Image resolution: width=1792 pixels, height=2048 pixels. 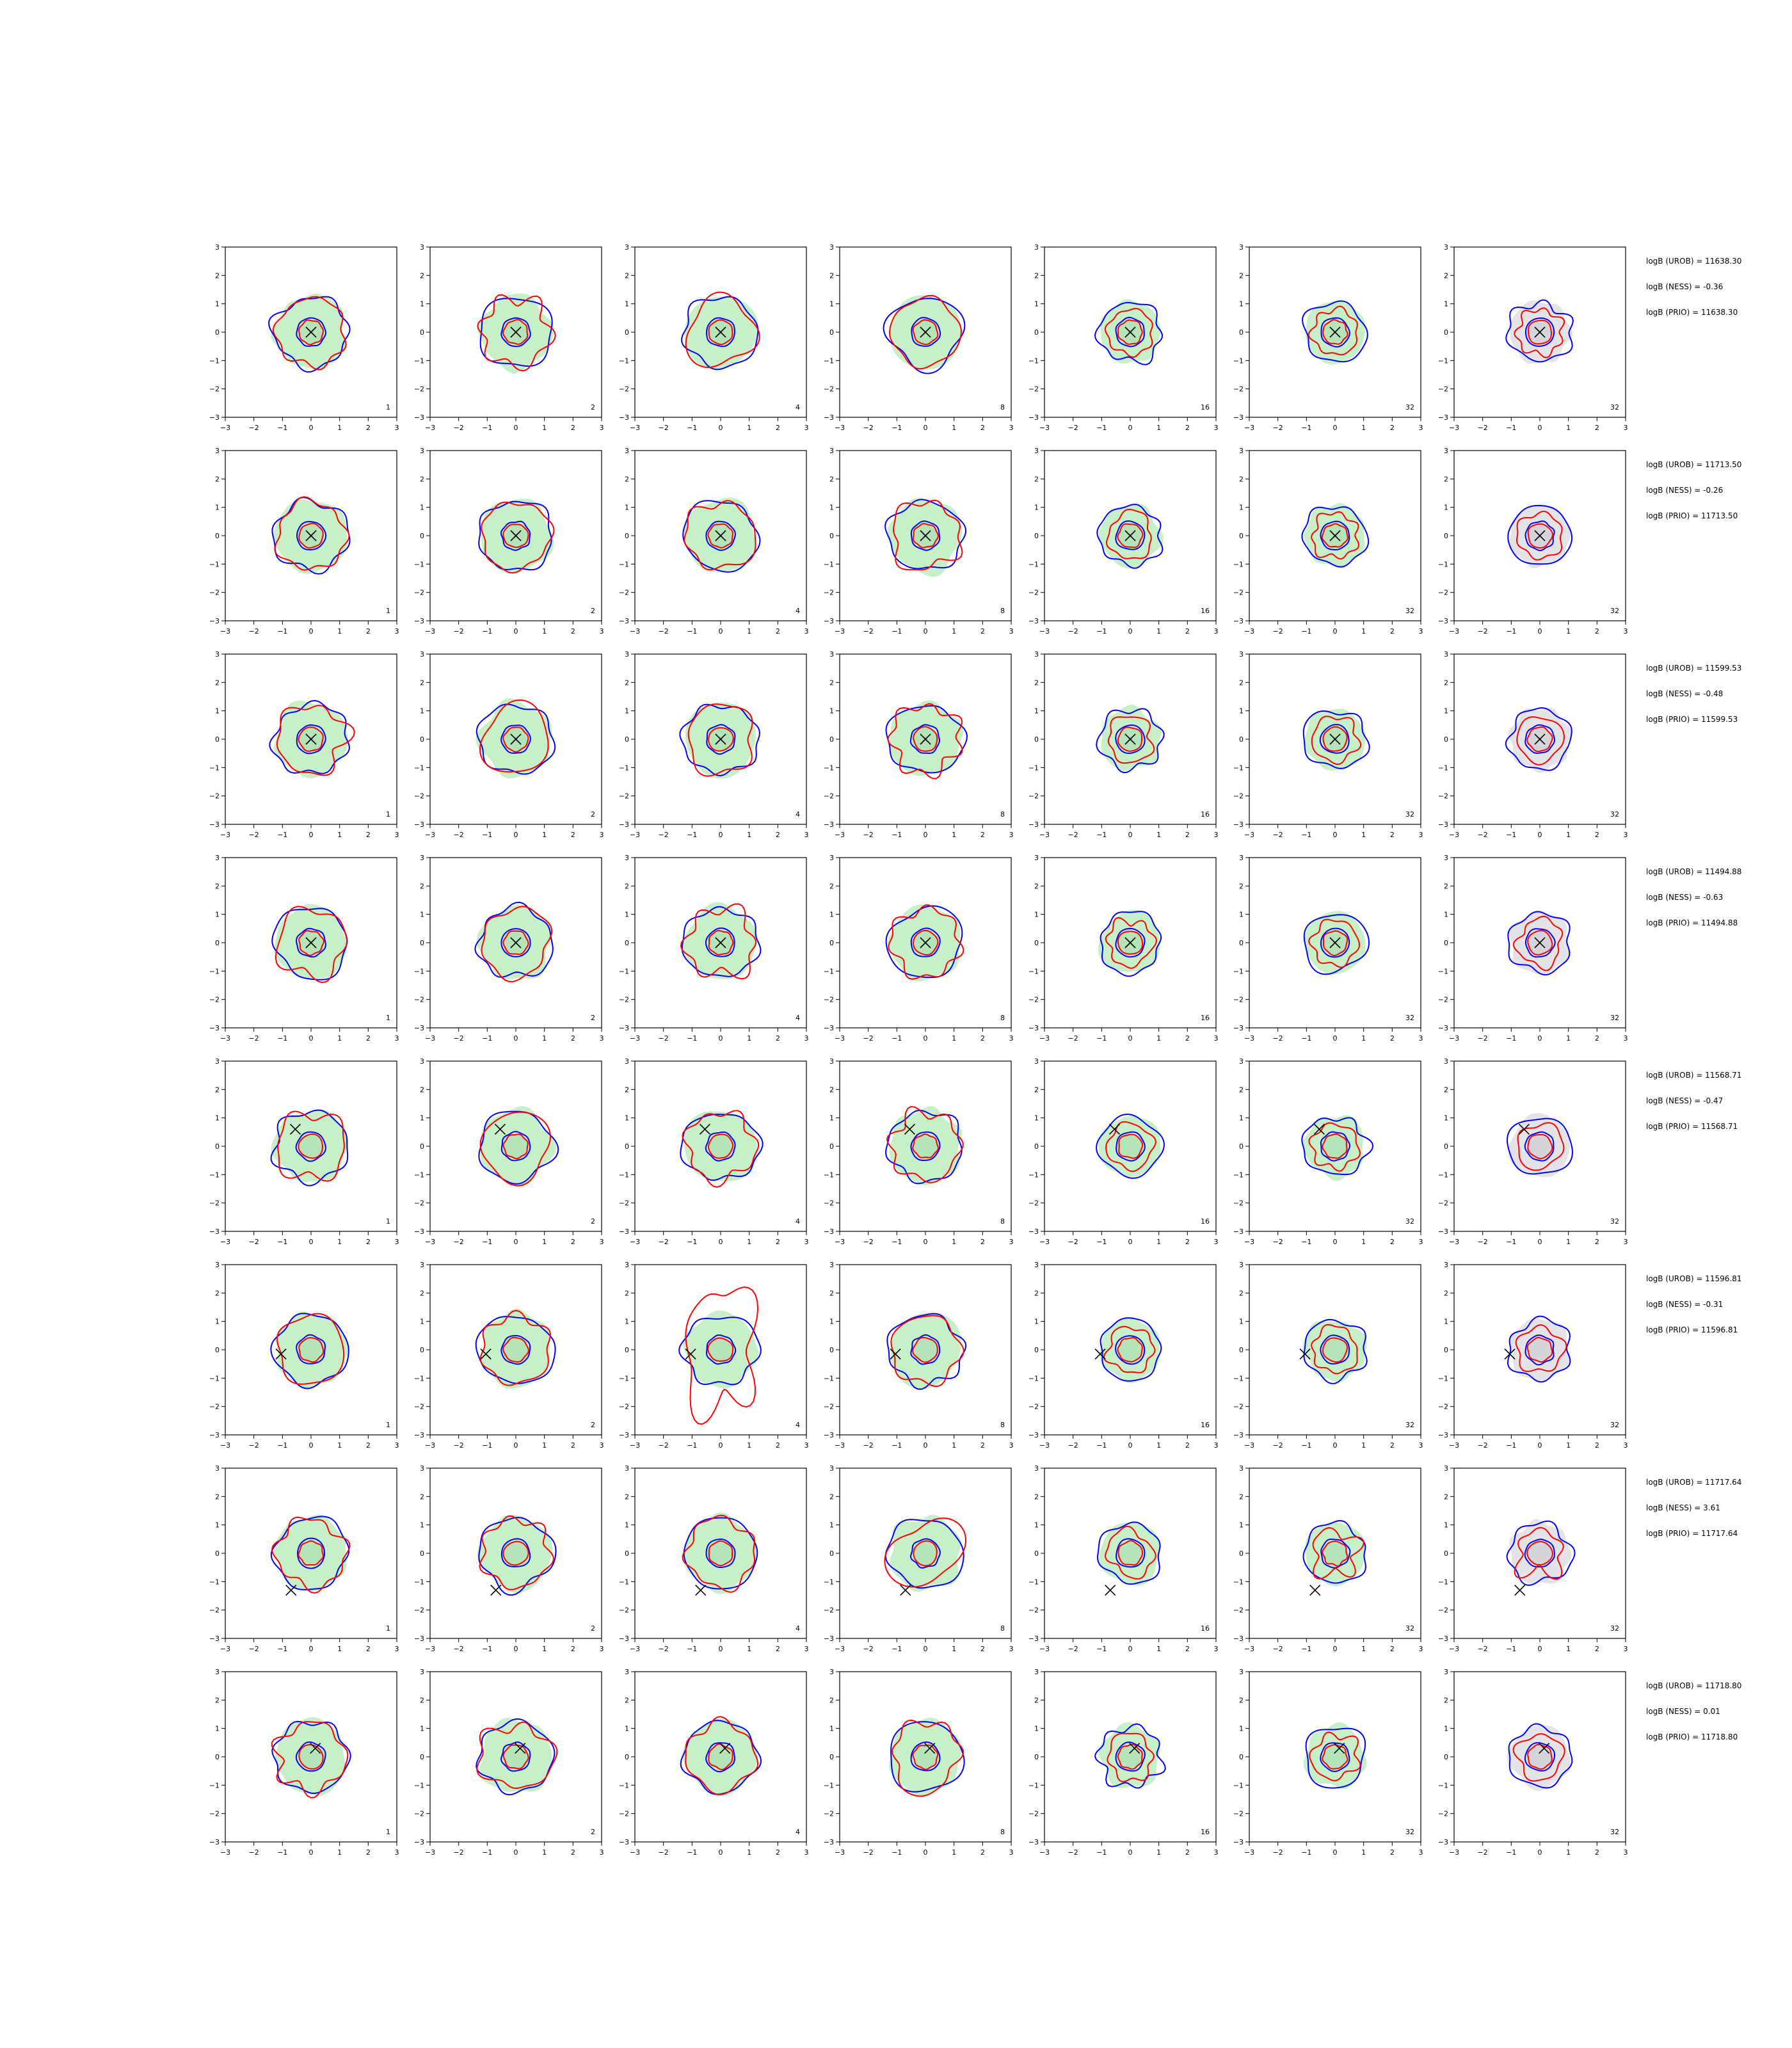 I want to click on subplot-r4-c2: −3−3 −2 −2 −1 −1 0 0 1 1 2 2 3 3 2, so click(x=509, y=948).